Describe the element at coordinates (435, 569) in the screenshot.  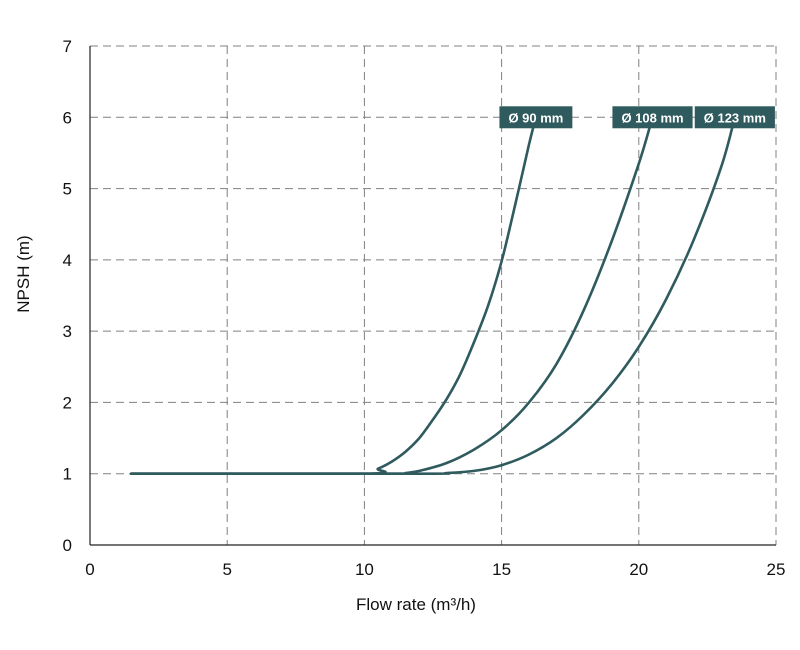
I see `x-tick-labels: 0 5 10 15 20 25` at that location.